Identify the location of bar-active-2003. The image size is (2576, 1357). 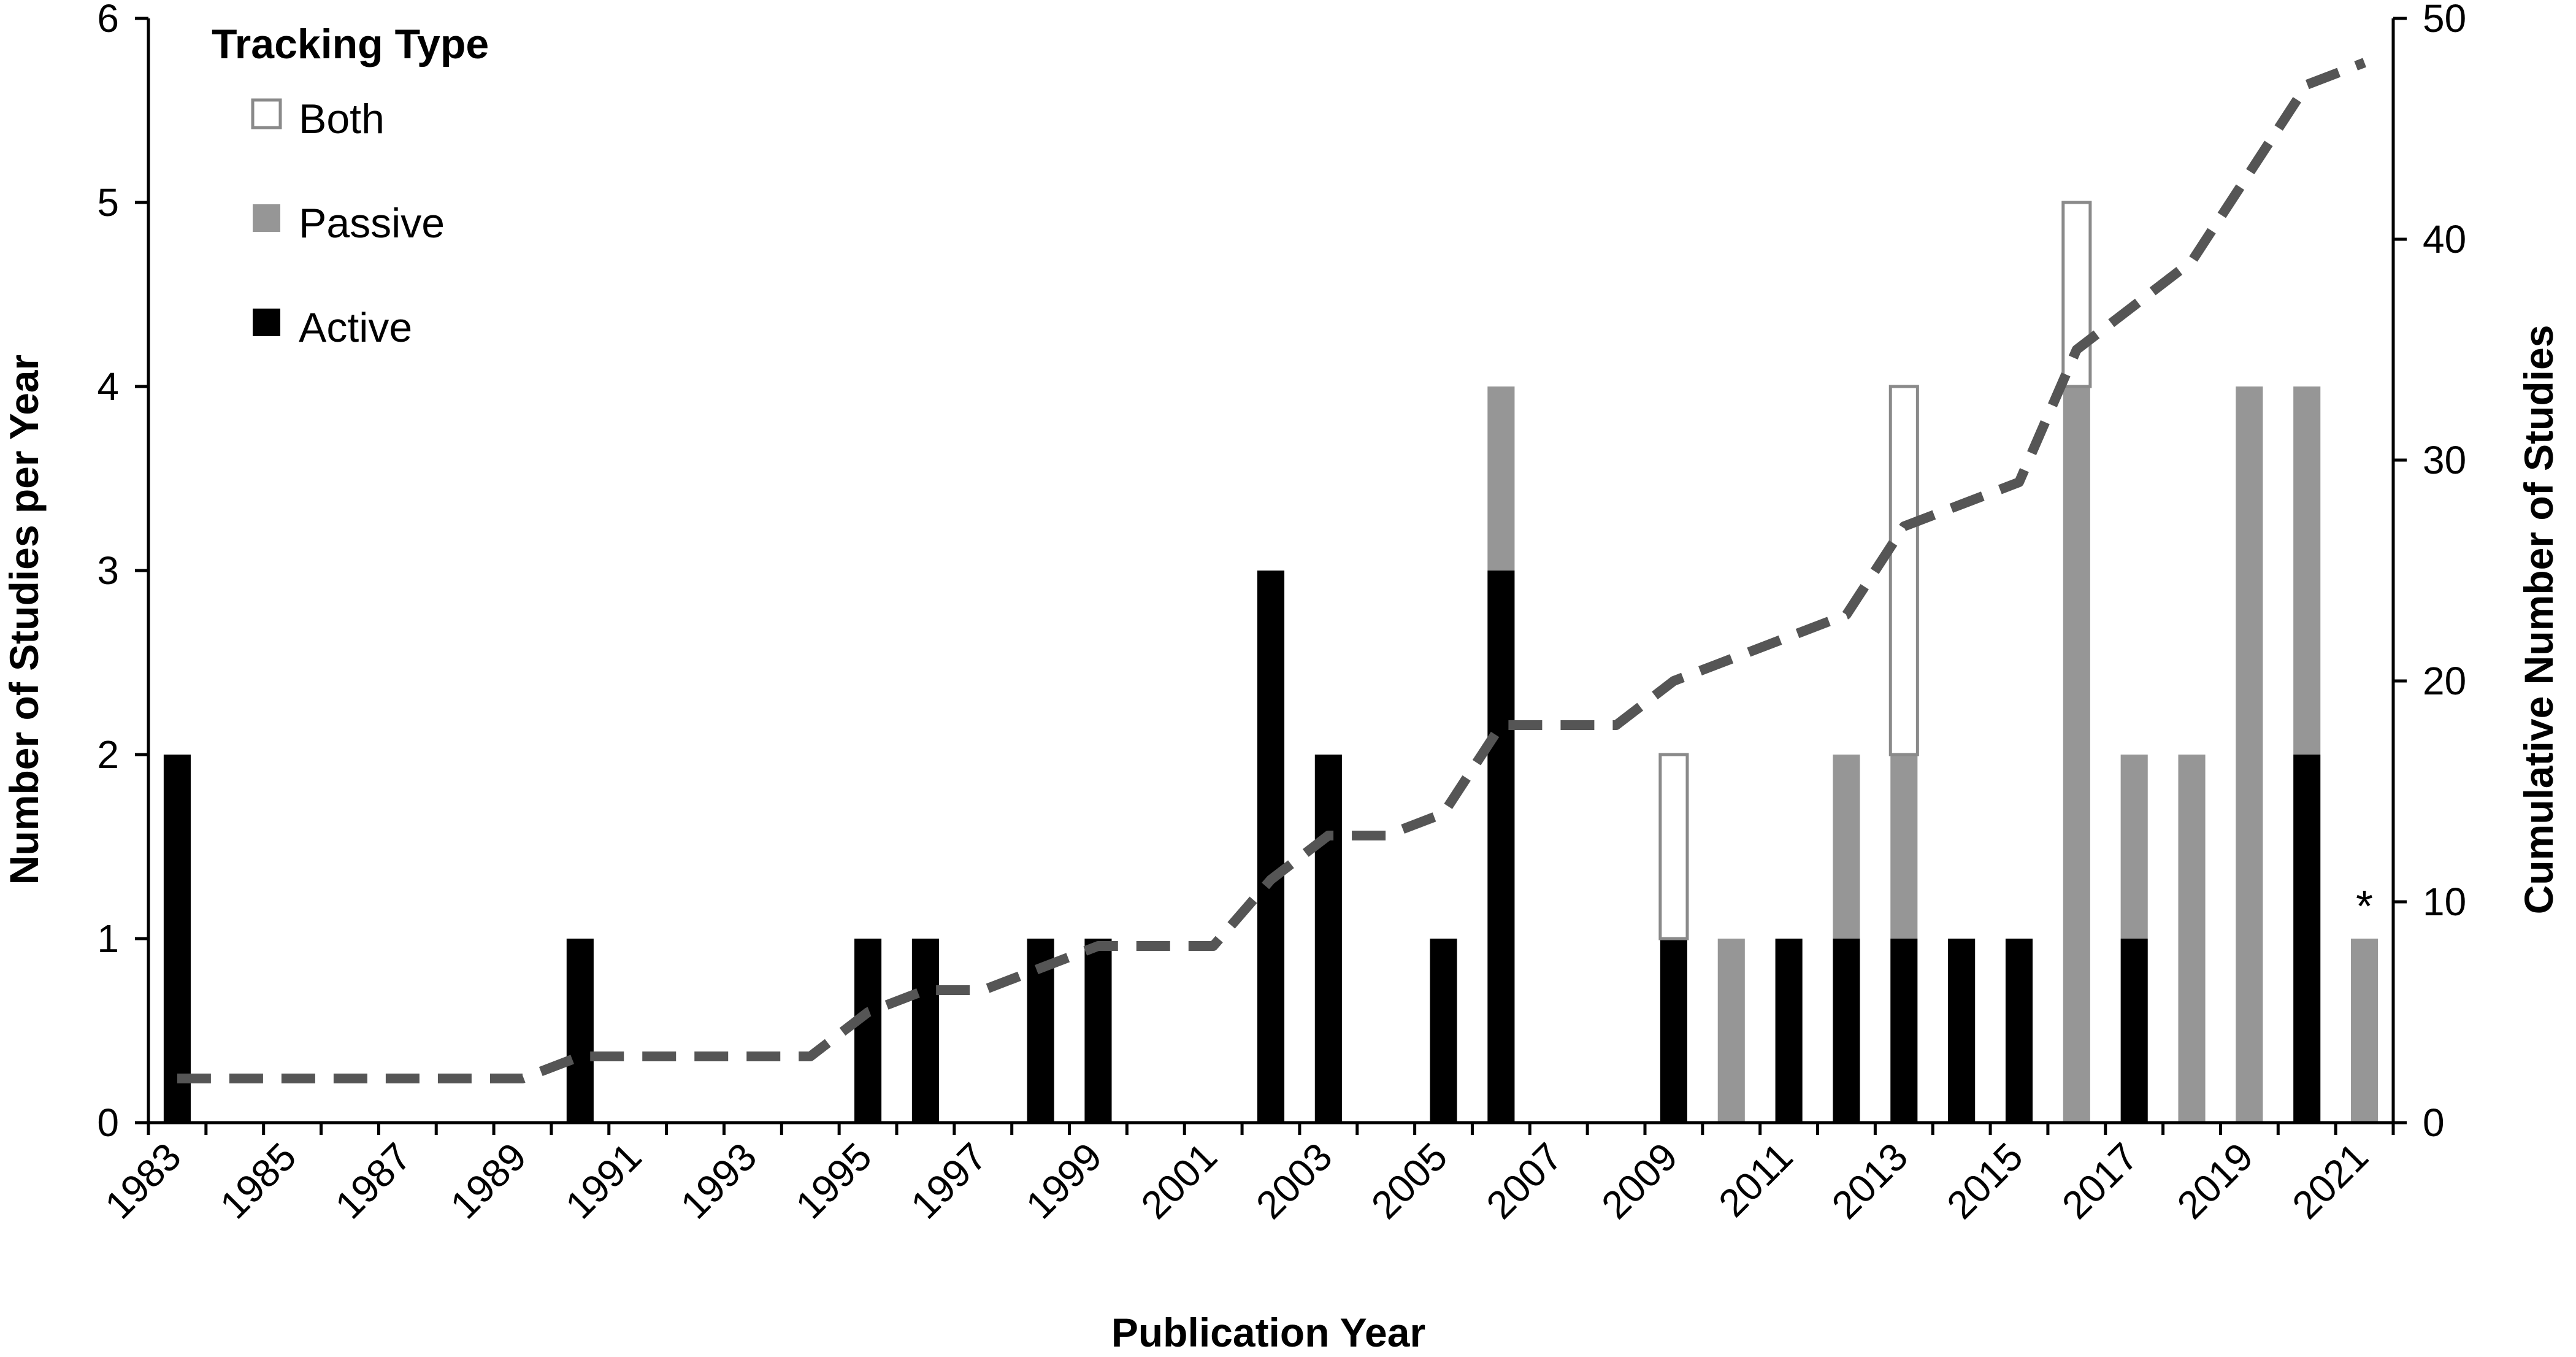
(1328, 939).